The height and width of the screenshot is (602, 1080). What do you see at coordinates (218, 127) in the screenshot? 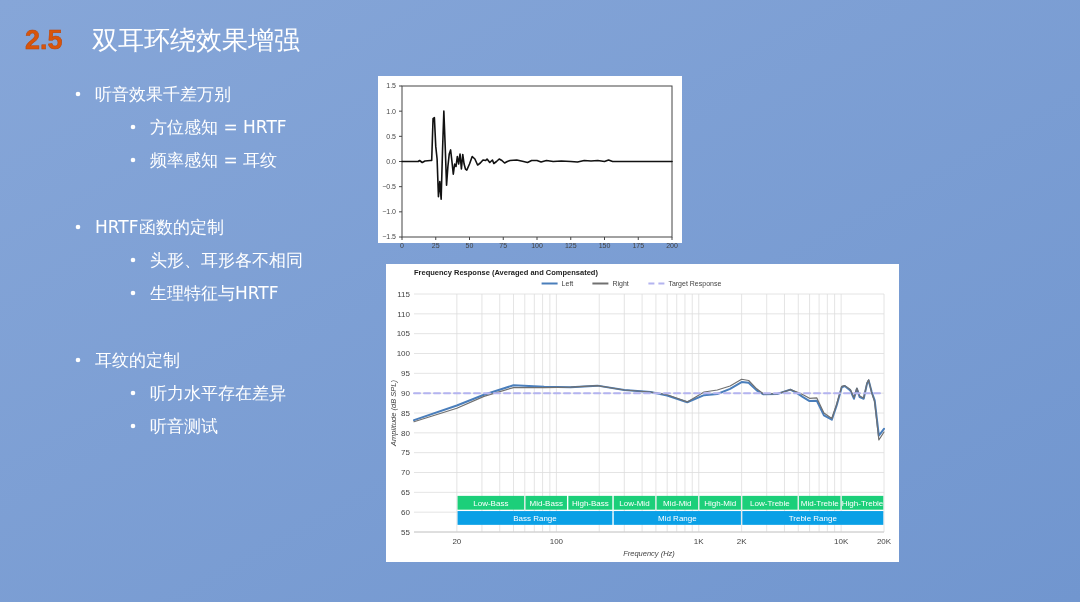
I see `text: 方位感知 = HRTF` at bounding box center [218, 127].